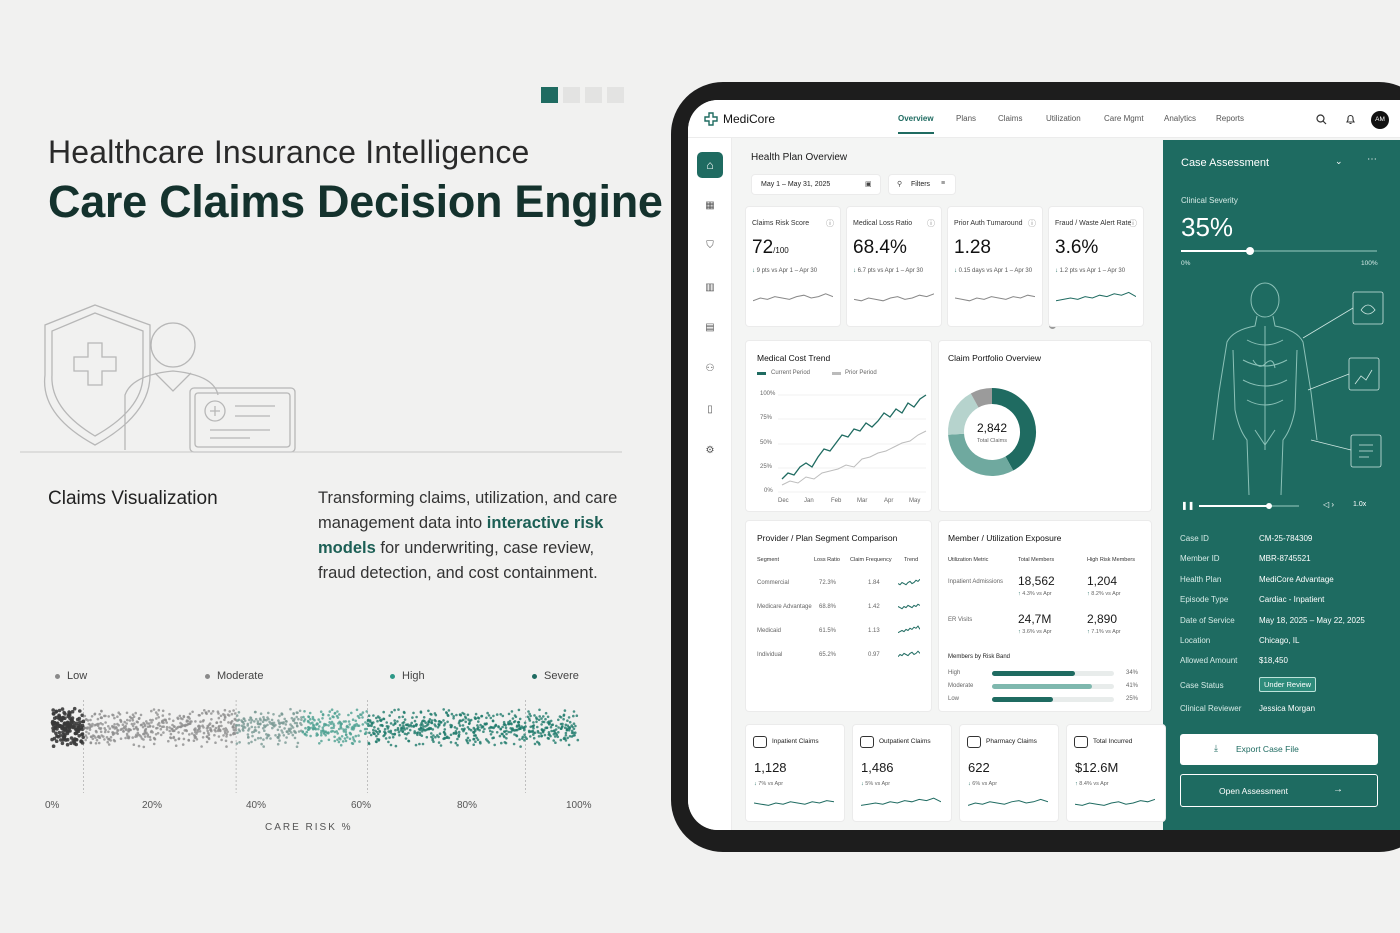 This screenshot has height=933, width=1400. I want to click on nav-care-mgmt: Care Mgmt, so click(1124, 118).